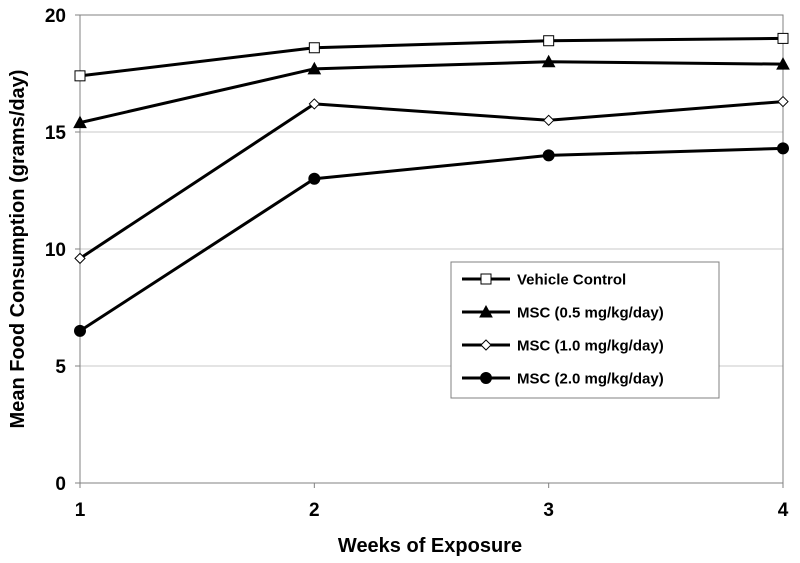  What do you see at coordinates (55, 16) in the screenshot?
I see `y-tick-label: 20` at bounding box center [55, 16].